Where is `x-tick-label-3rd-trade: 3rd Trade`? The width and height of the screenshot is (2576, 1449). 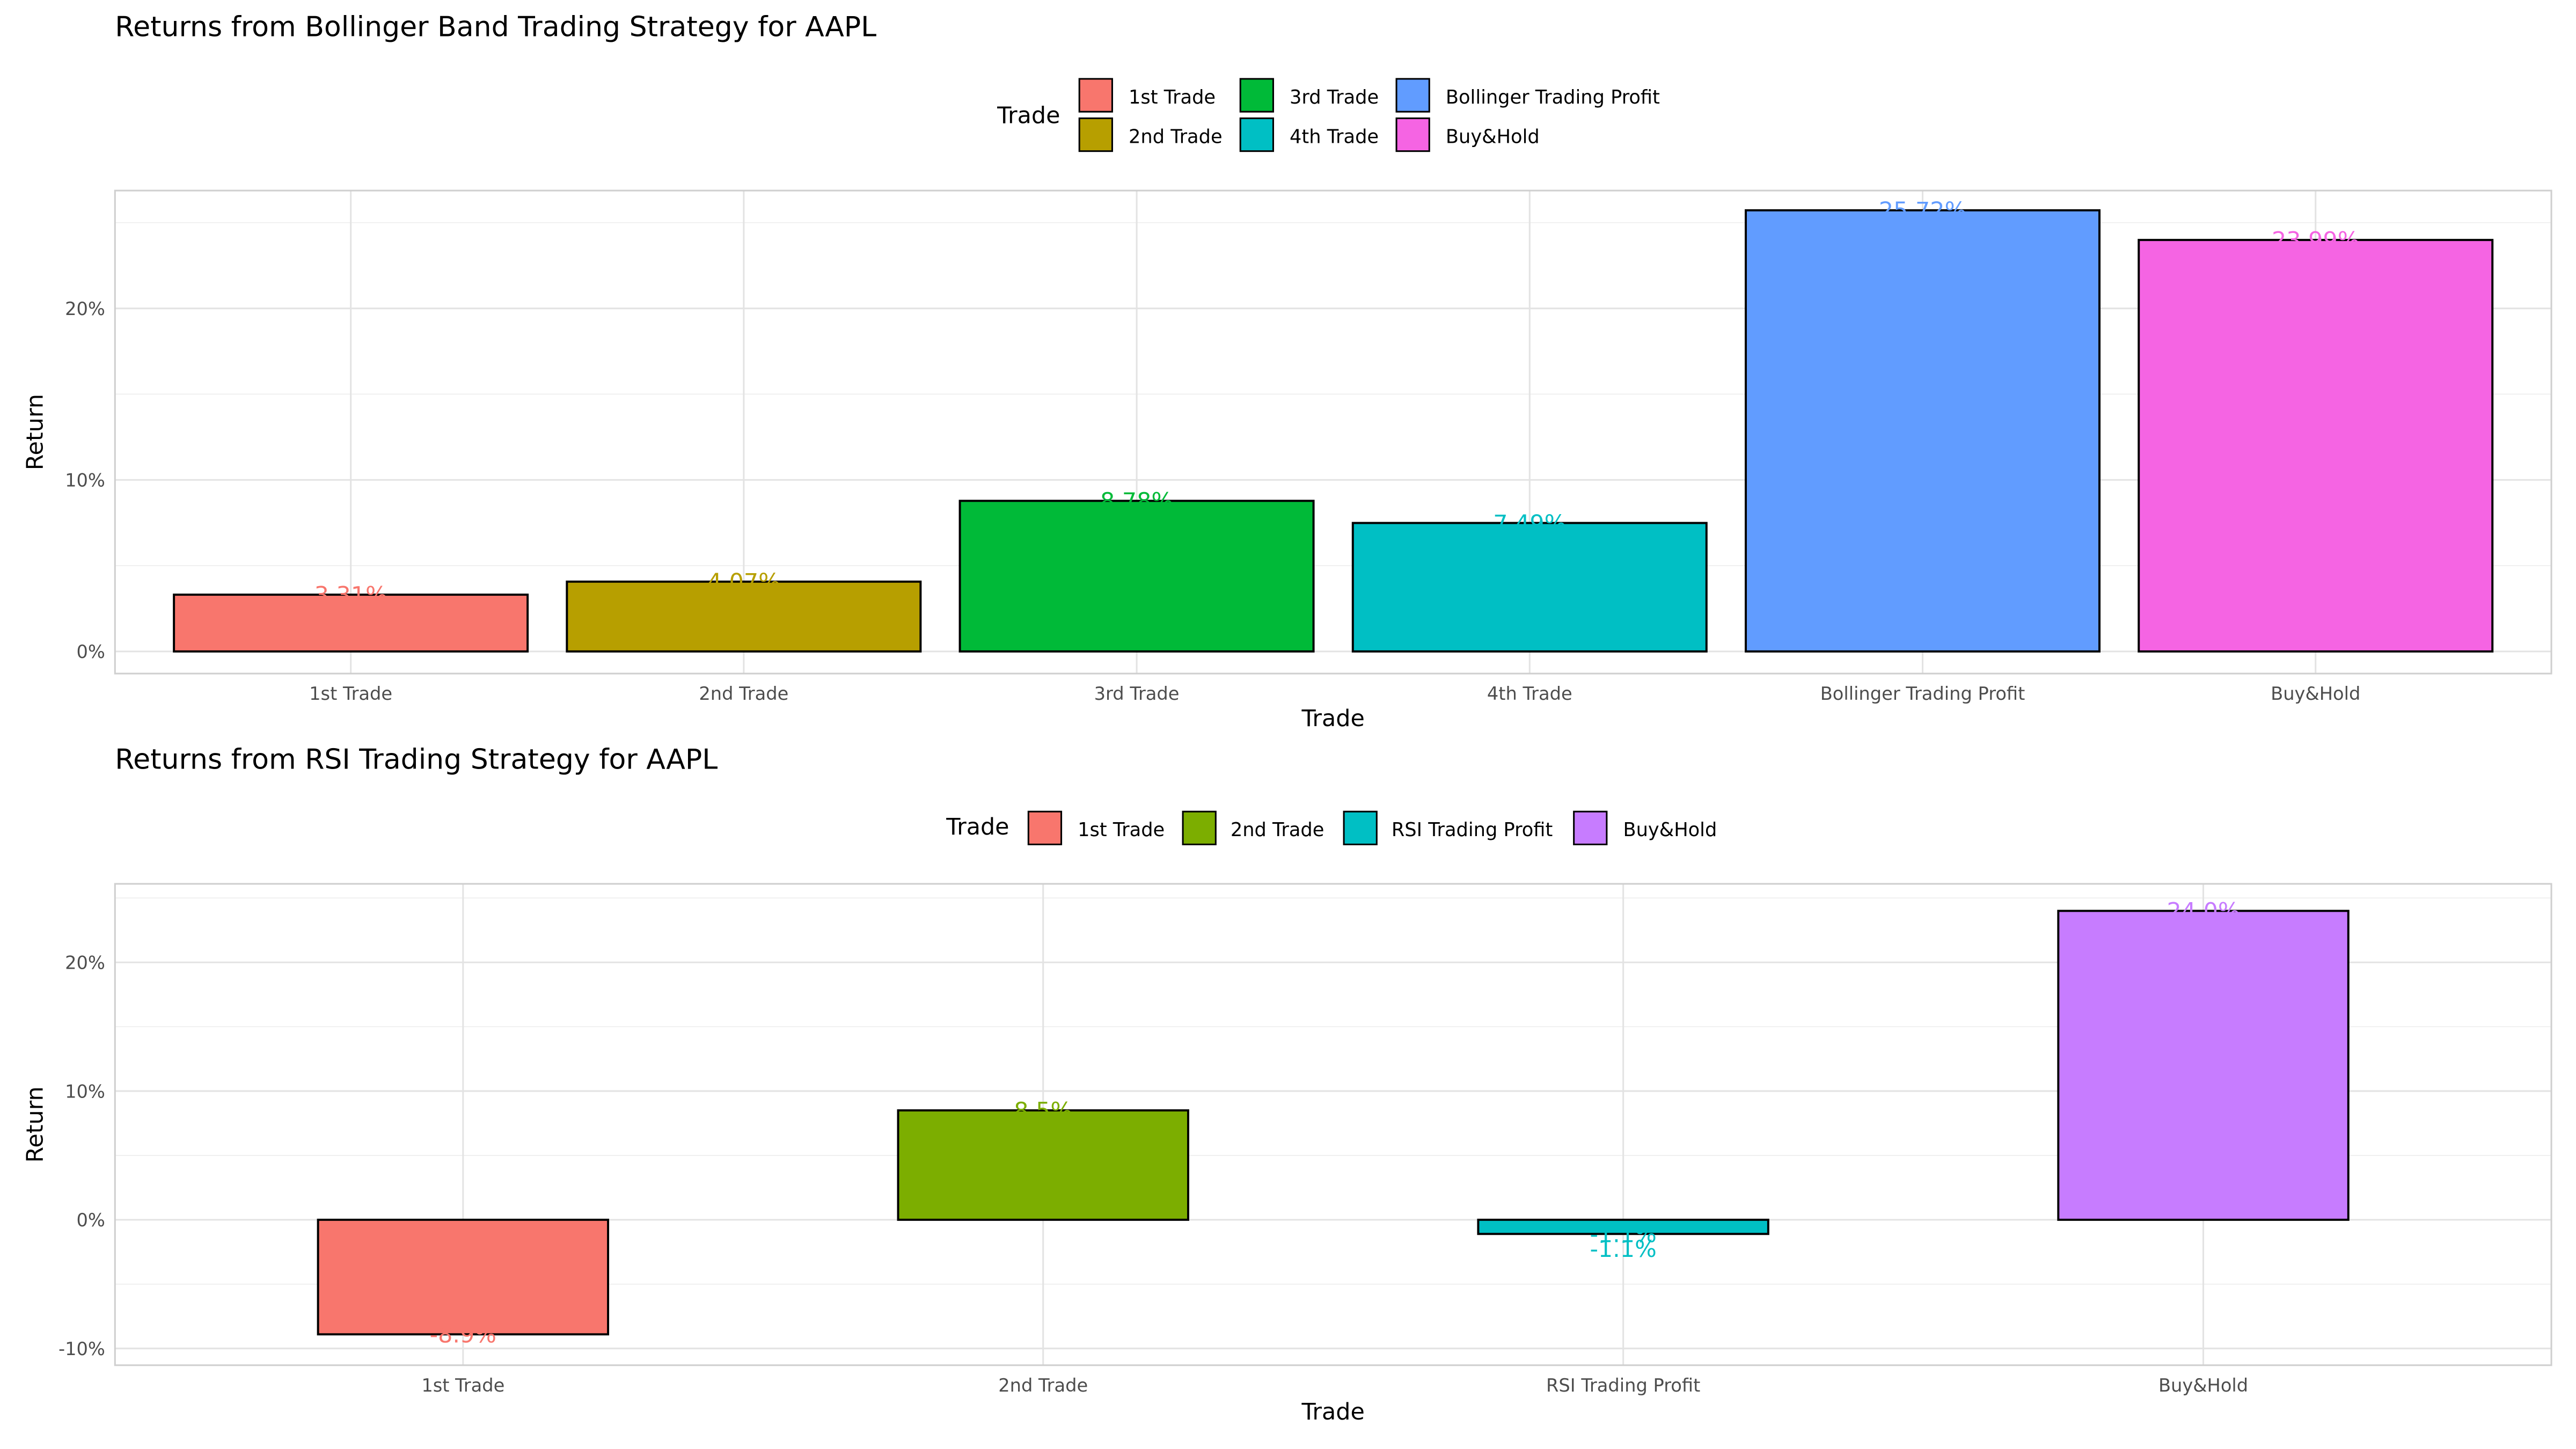
x-tick-label-3rd-trade: 3rd Trade is located at coordinates (1137, 693).